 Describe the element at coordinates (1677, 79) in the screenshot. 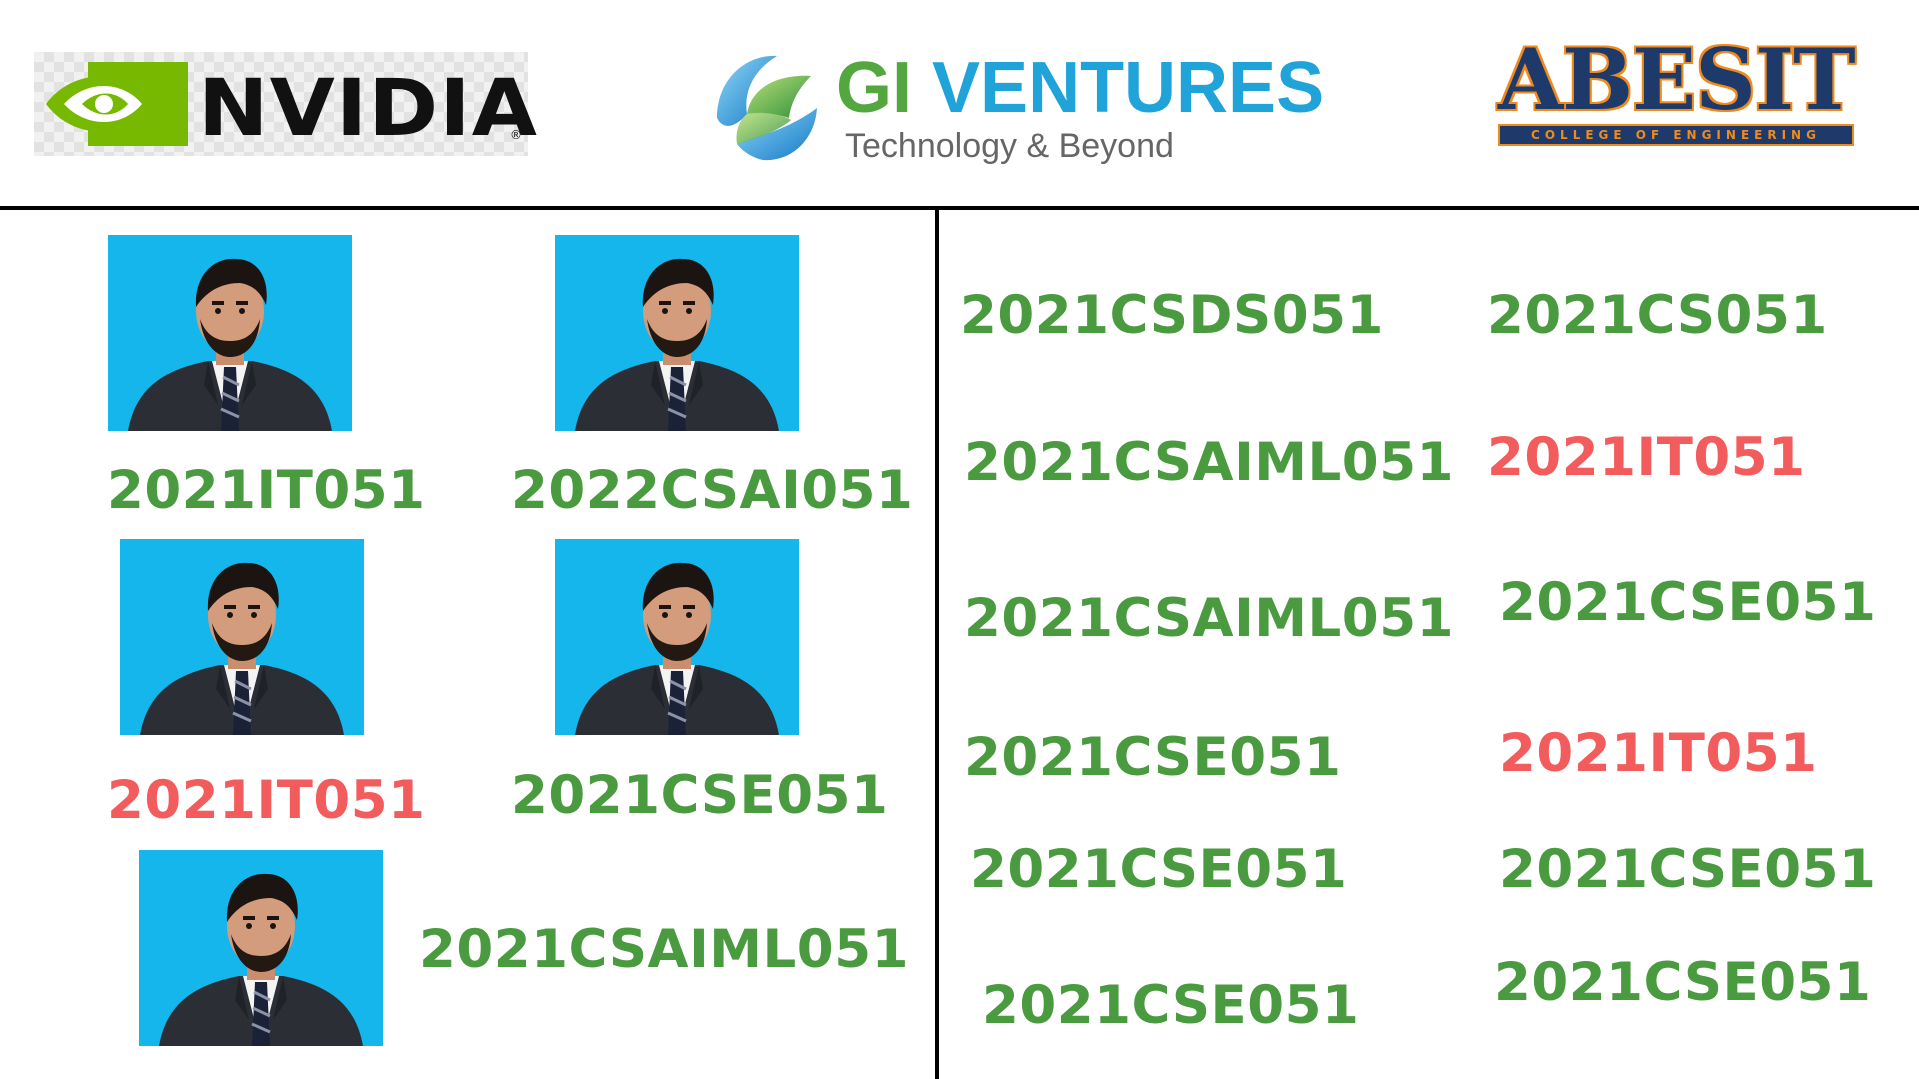

I see `abesit-wordmark: ABESIT` at that location.